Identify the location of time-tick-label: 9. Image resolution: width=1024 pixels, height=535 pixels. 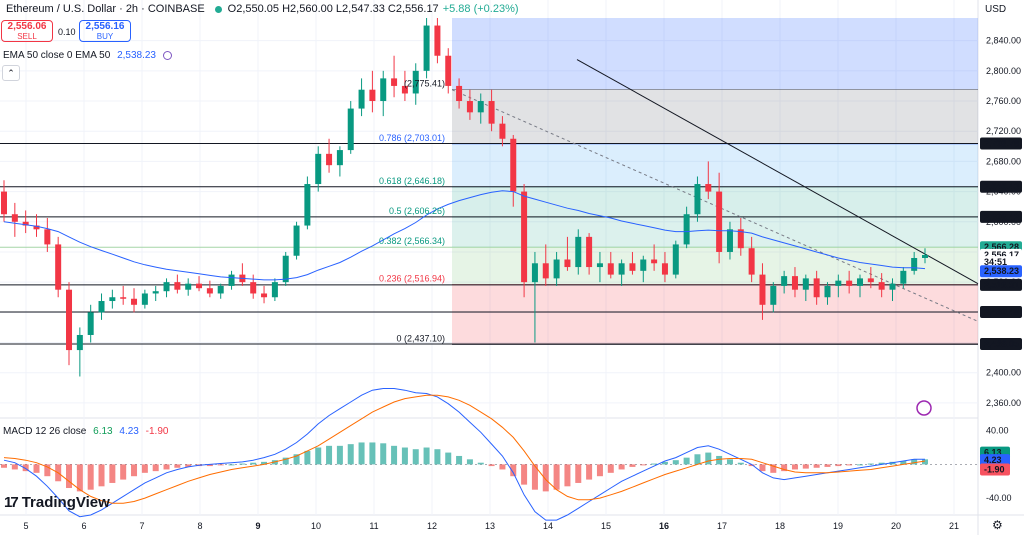
(257, 526).